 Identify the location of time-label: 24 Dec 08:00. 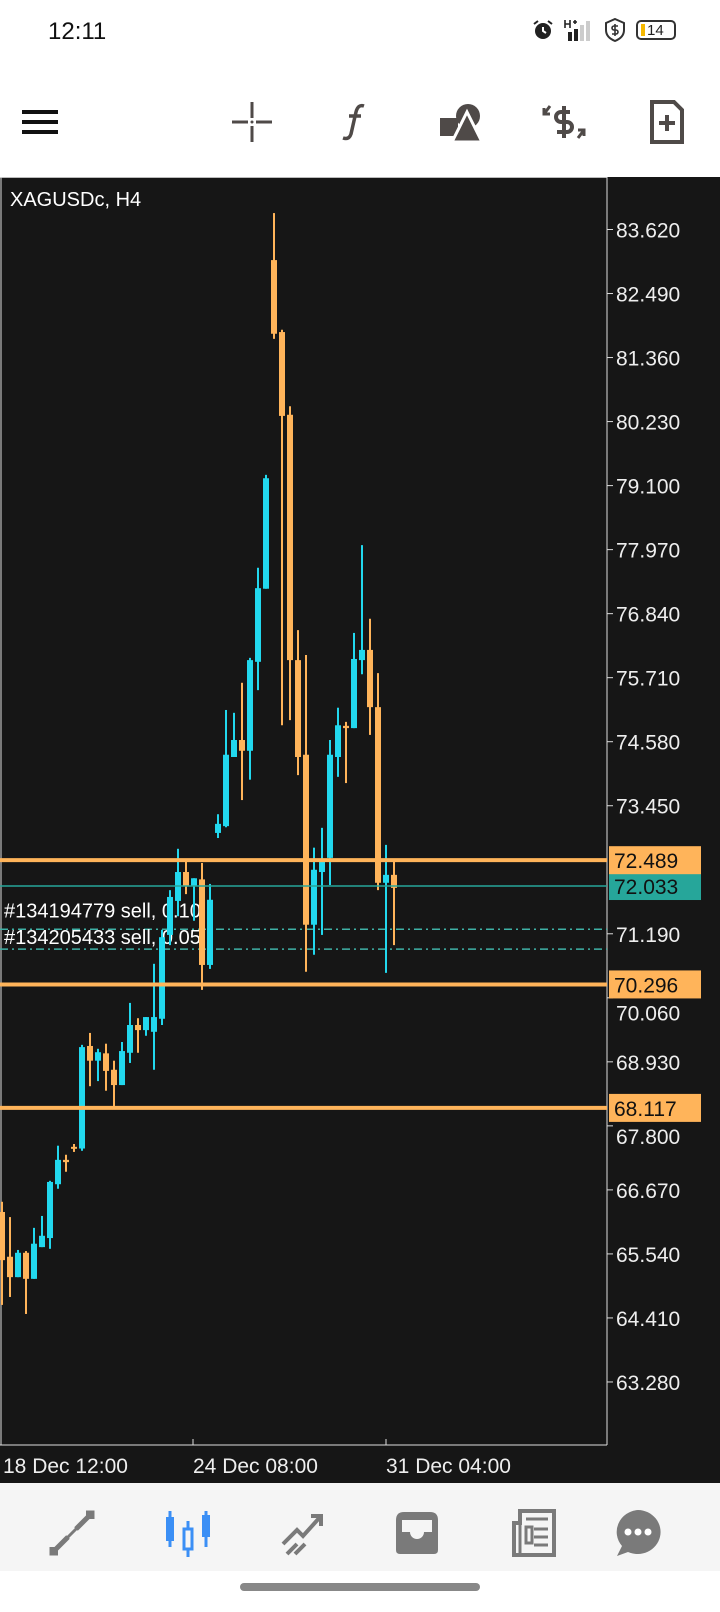
(255, 1466).